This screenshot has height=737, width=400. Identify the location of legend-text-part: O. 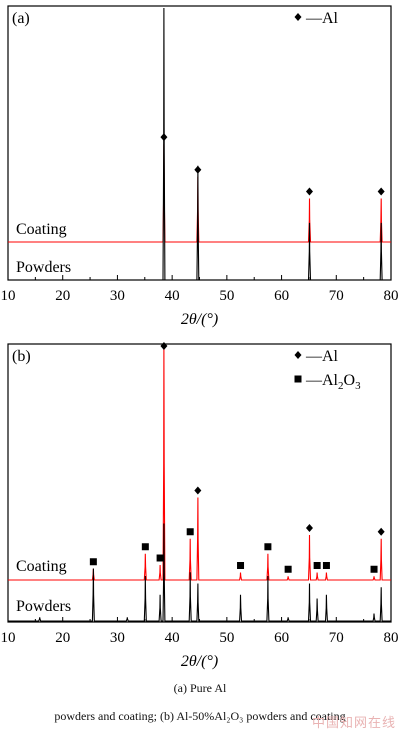
(350, 380).